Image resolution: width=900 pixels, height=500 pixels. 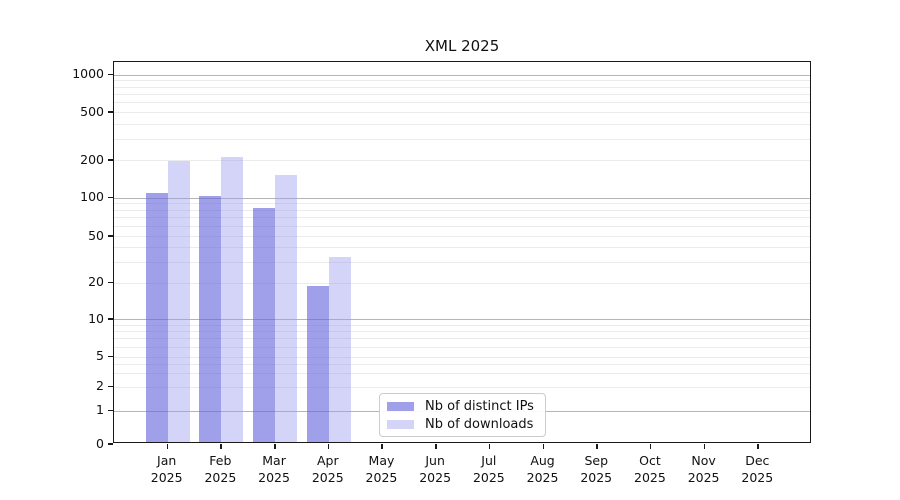 I want to click on y-tick-label-10: 10, so click(x=96, y=318).